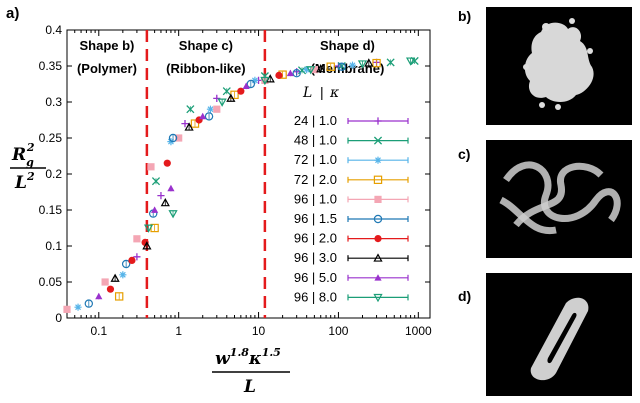  What do you see at coordinates (259, 331) in the screenshot?
I see `x-tick-label: 10` at bounding box center [259, 331].